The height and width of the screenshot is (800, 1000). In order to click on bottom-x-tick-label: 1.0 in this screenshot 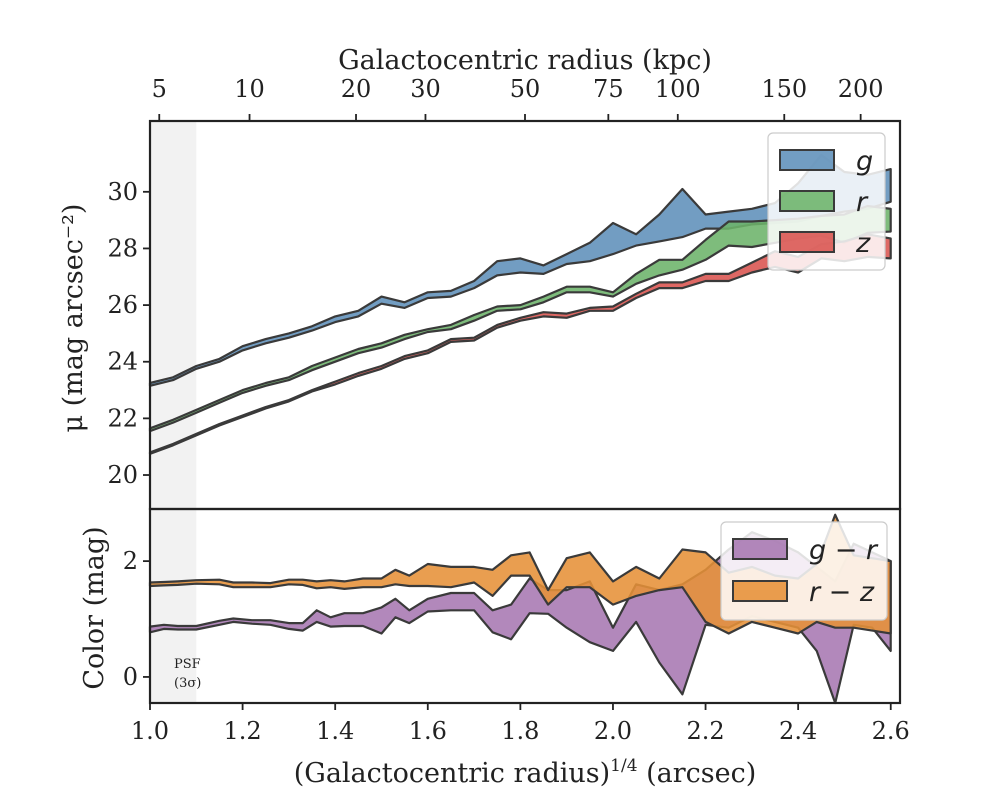, I will do `click(150, 731)`.